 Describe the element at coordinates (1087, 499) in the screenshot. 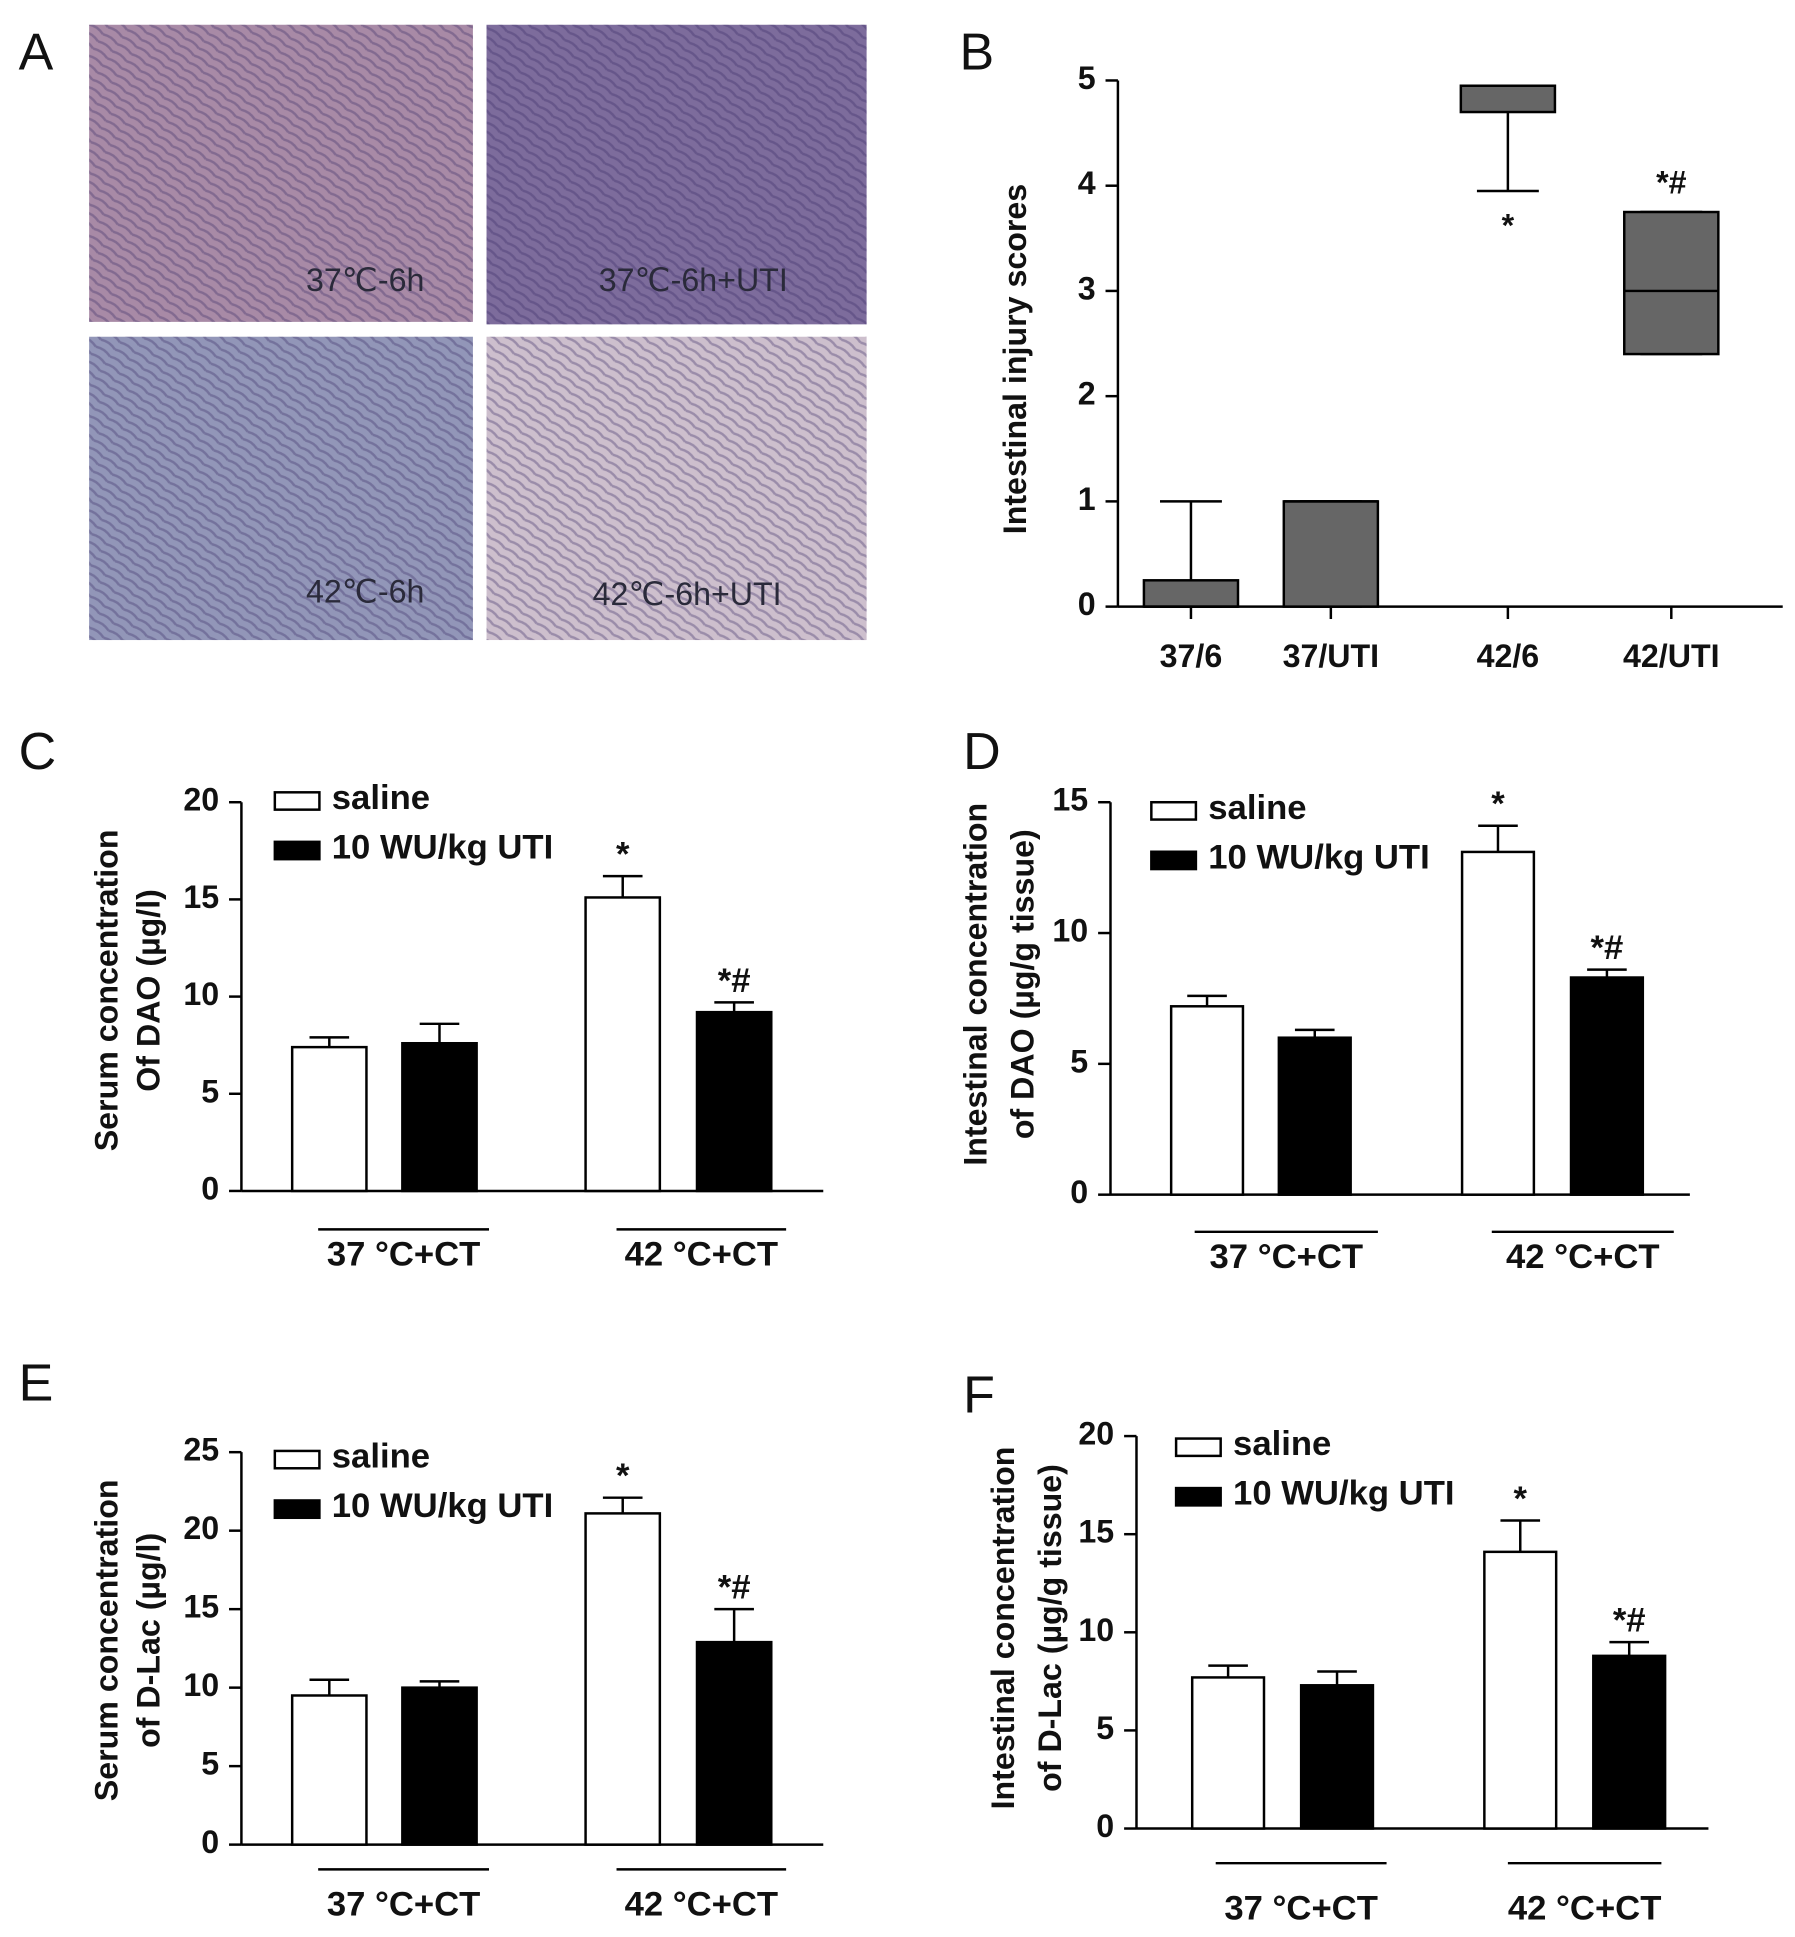

I see `y-tick-label: 1` at that location.